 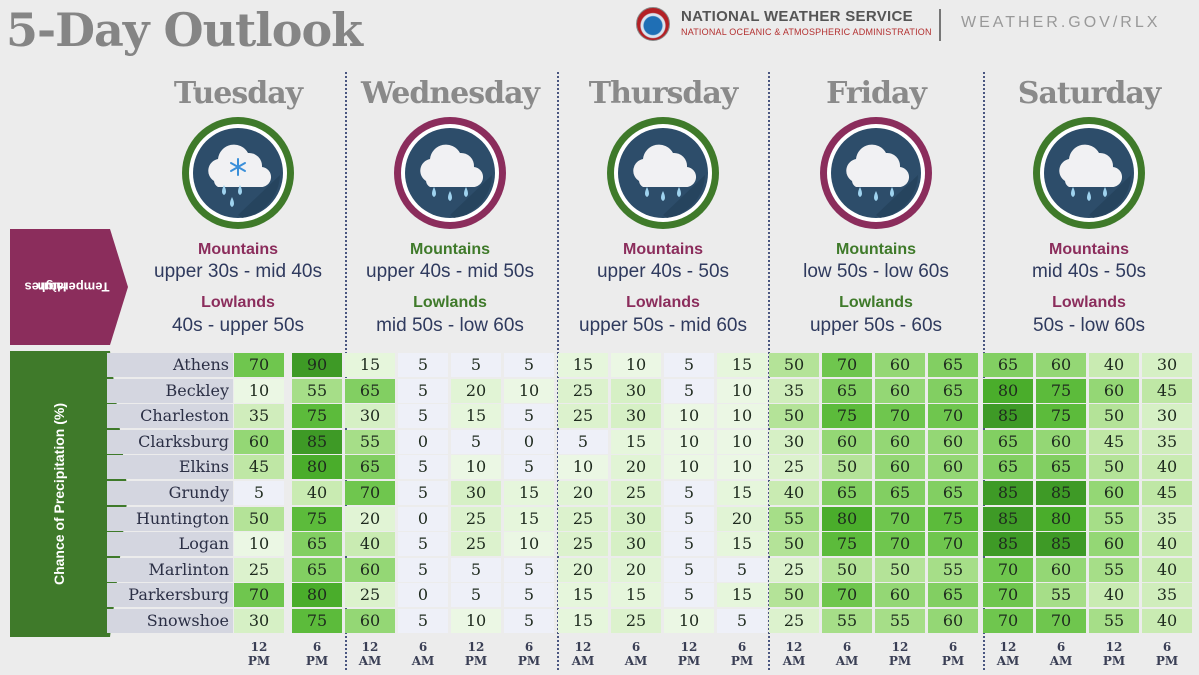 What do you see at coordinates (1061, 22) in the screenshot?
I see `website-link: WEATHER.GOV/RLX` at bounding box center [1061, 22].